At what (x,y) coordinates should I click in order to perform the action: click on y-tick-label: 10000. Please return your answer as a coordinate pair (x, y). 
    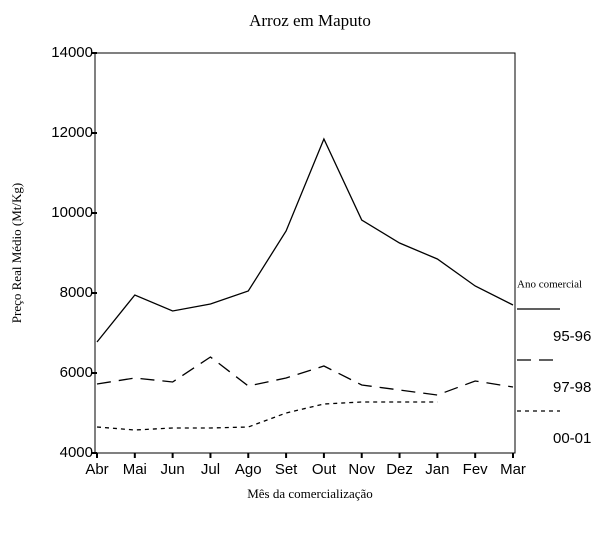
    Looking at the image, I should click on (72, 212).